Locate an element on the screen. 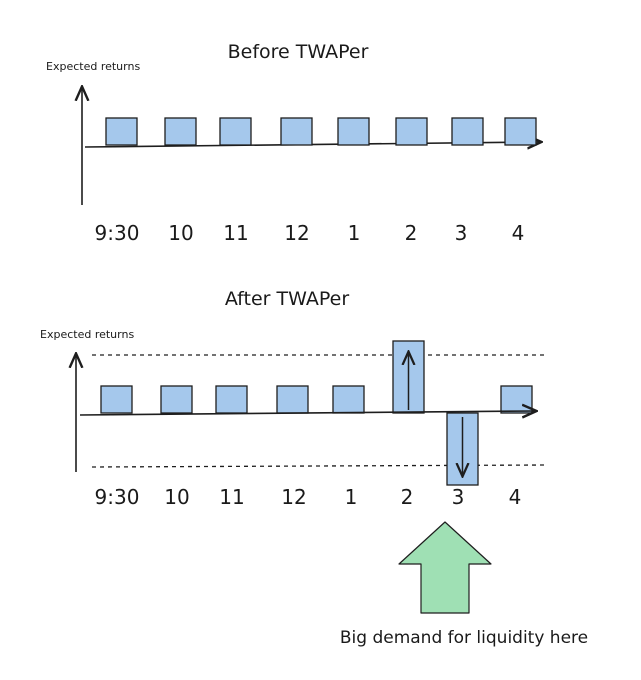 Image resolution: width=641 pixels, height=680 pixels. before-tick-labels: 9:30 10 11 12 1 2 3 4 is located at coordinates (310, 233).